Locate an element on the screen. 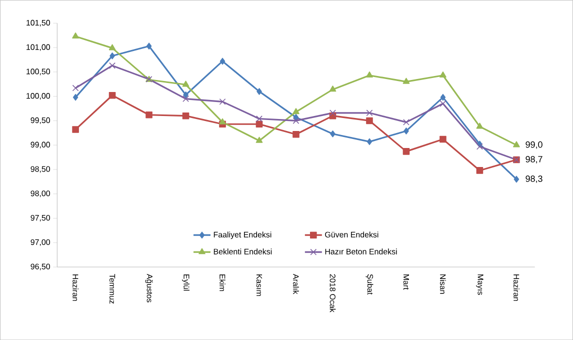  data-label: 99,0 is located at coordinates (534, 145).